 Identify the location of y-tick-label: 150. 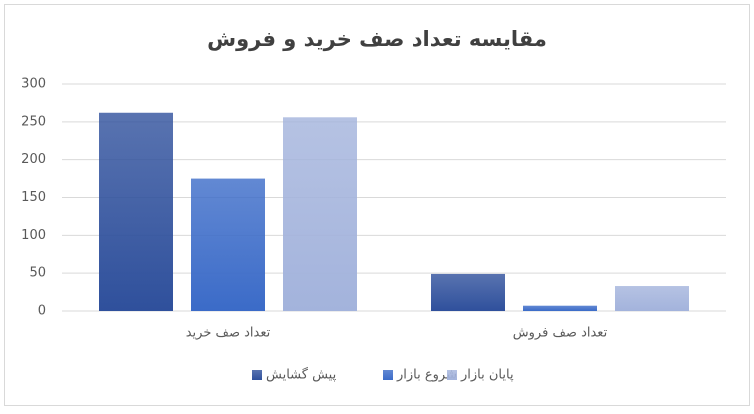
(33, 197).